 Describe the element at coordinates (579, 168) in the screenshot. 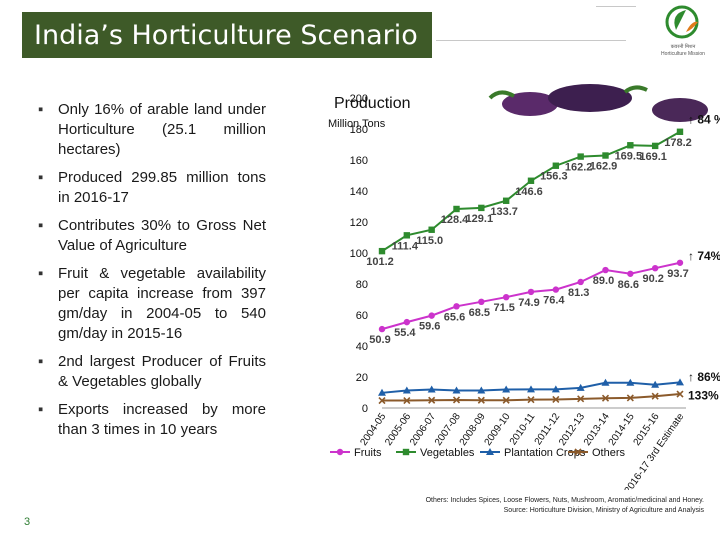

I see `vegetables-value-label: 162.2` at that location.